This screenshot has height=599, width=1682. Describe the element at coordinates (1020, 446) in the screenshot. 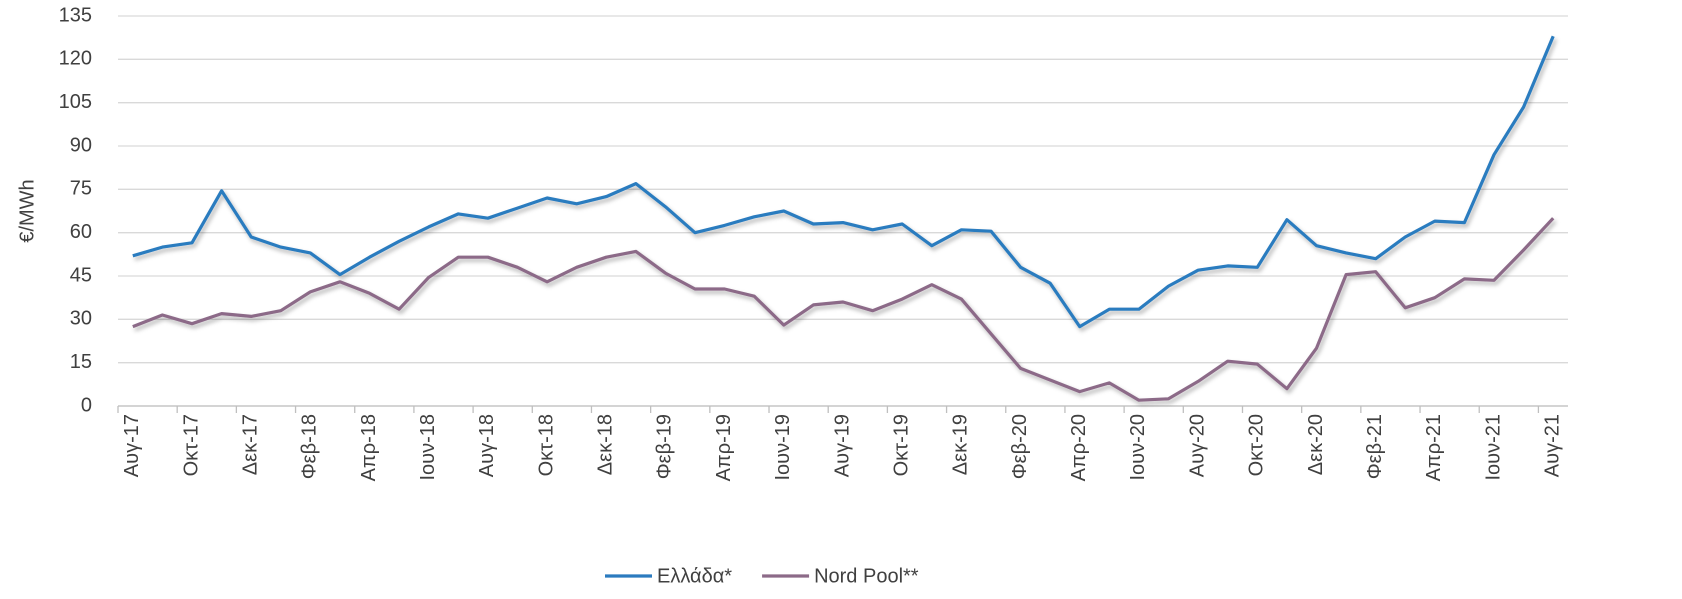

I see `x-tick-label: Φεβ-20` at that location.